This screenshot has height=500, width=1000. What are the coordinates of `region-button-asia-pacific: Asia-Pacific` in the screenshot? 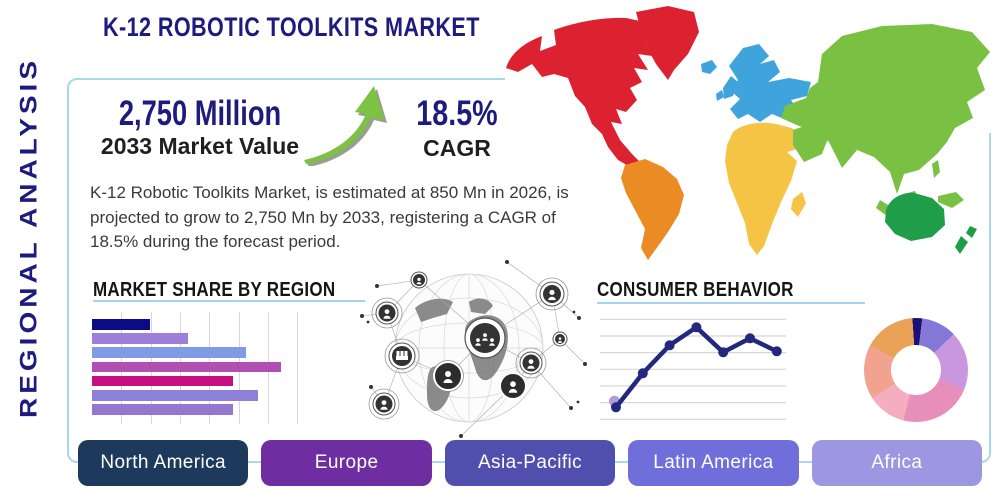 It's located at (530, 463).